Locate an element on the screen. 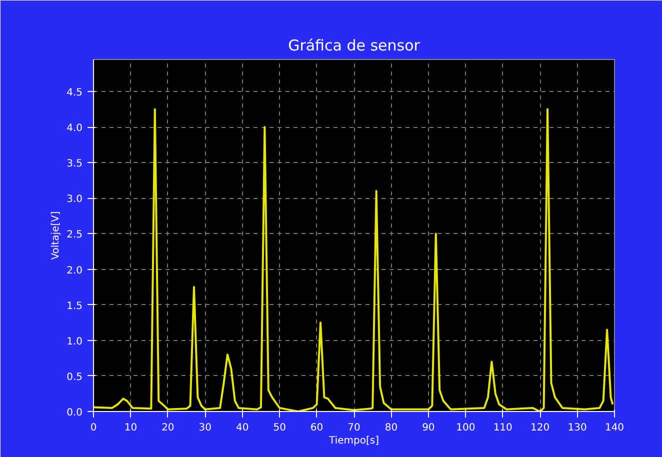 Image resolution: width=662 pixels, height=457 pixels. x-tick-label: 60 is located at coordinates (317, 428).